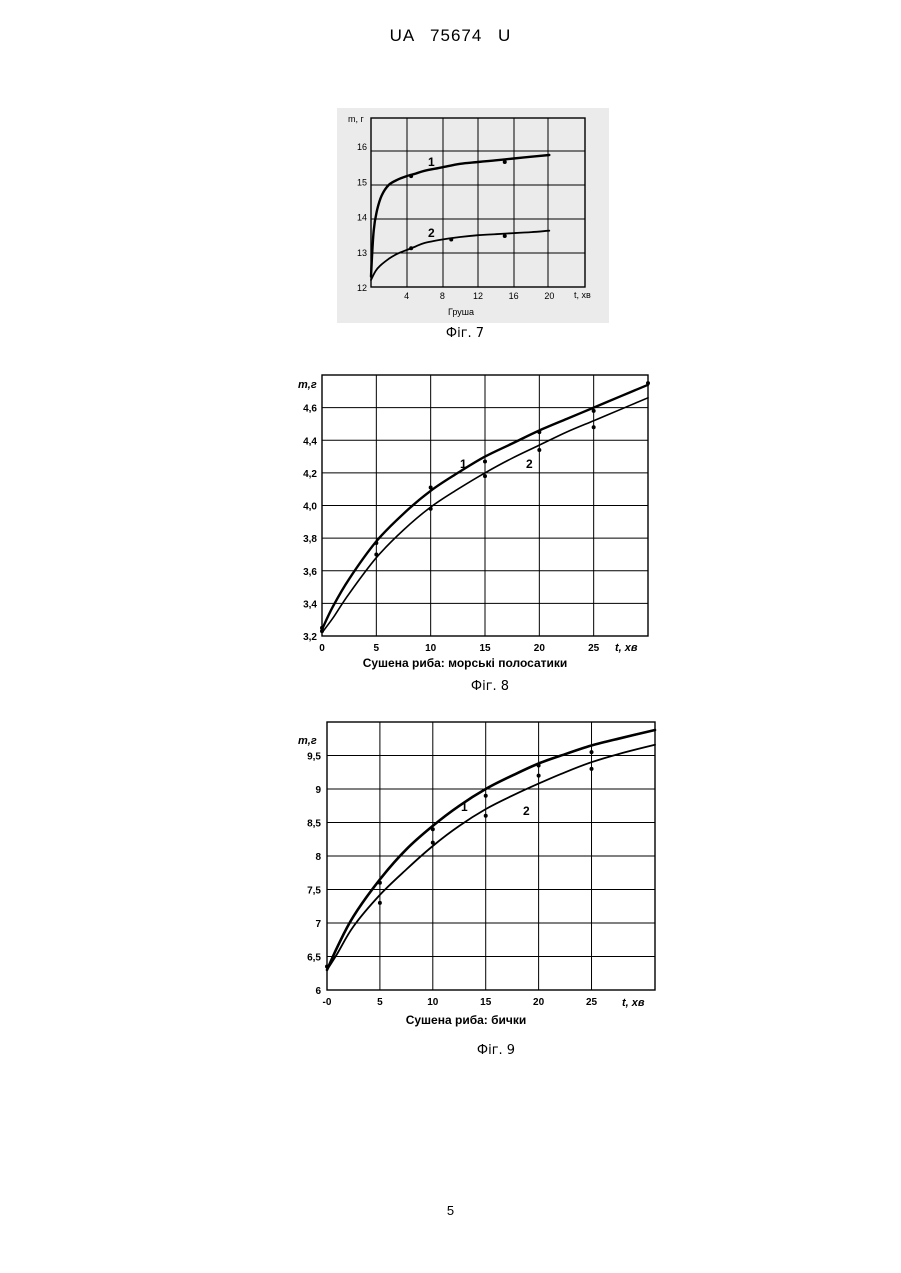 The image size is (901, 1273). Describe the element at coordinates (362, 182) in the screenshot. I see `y-tick-label: 15` at that location.